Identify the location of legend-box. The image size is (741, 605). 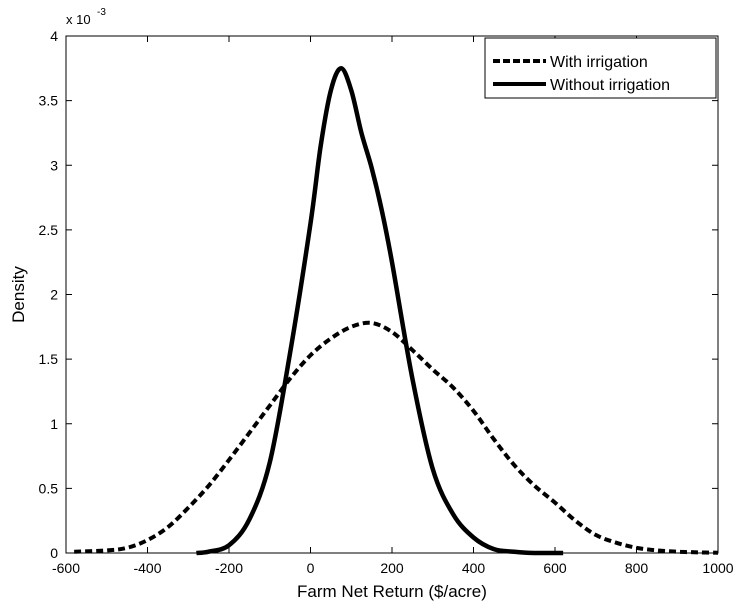
(600, 68).